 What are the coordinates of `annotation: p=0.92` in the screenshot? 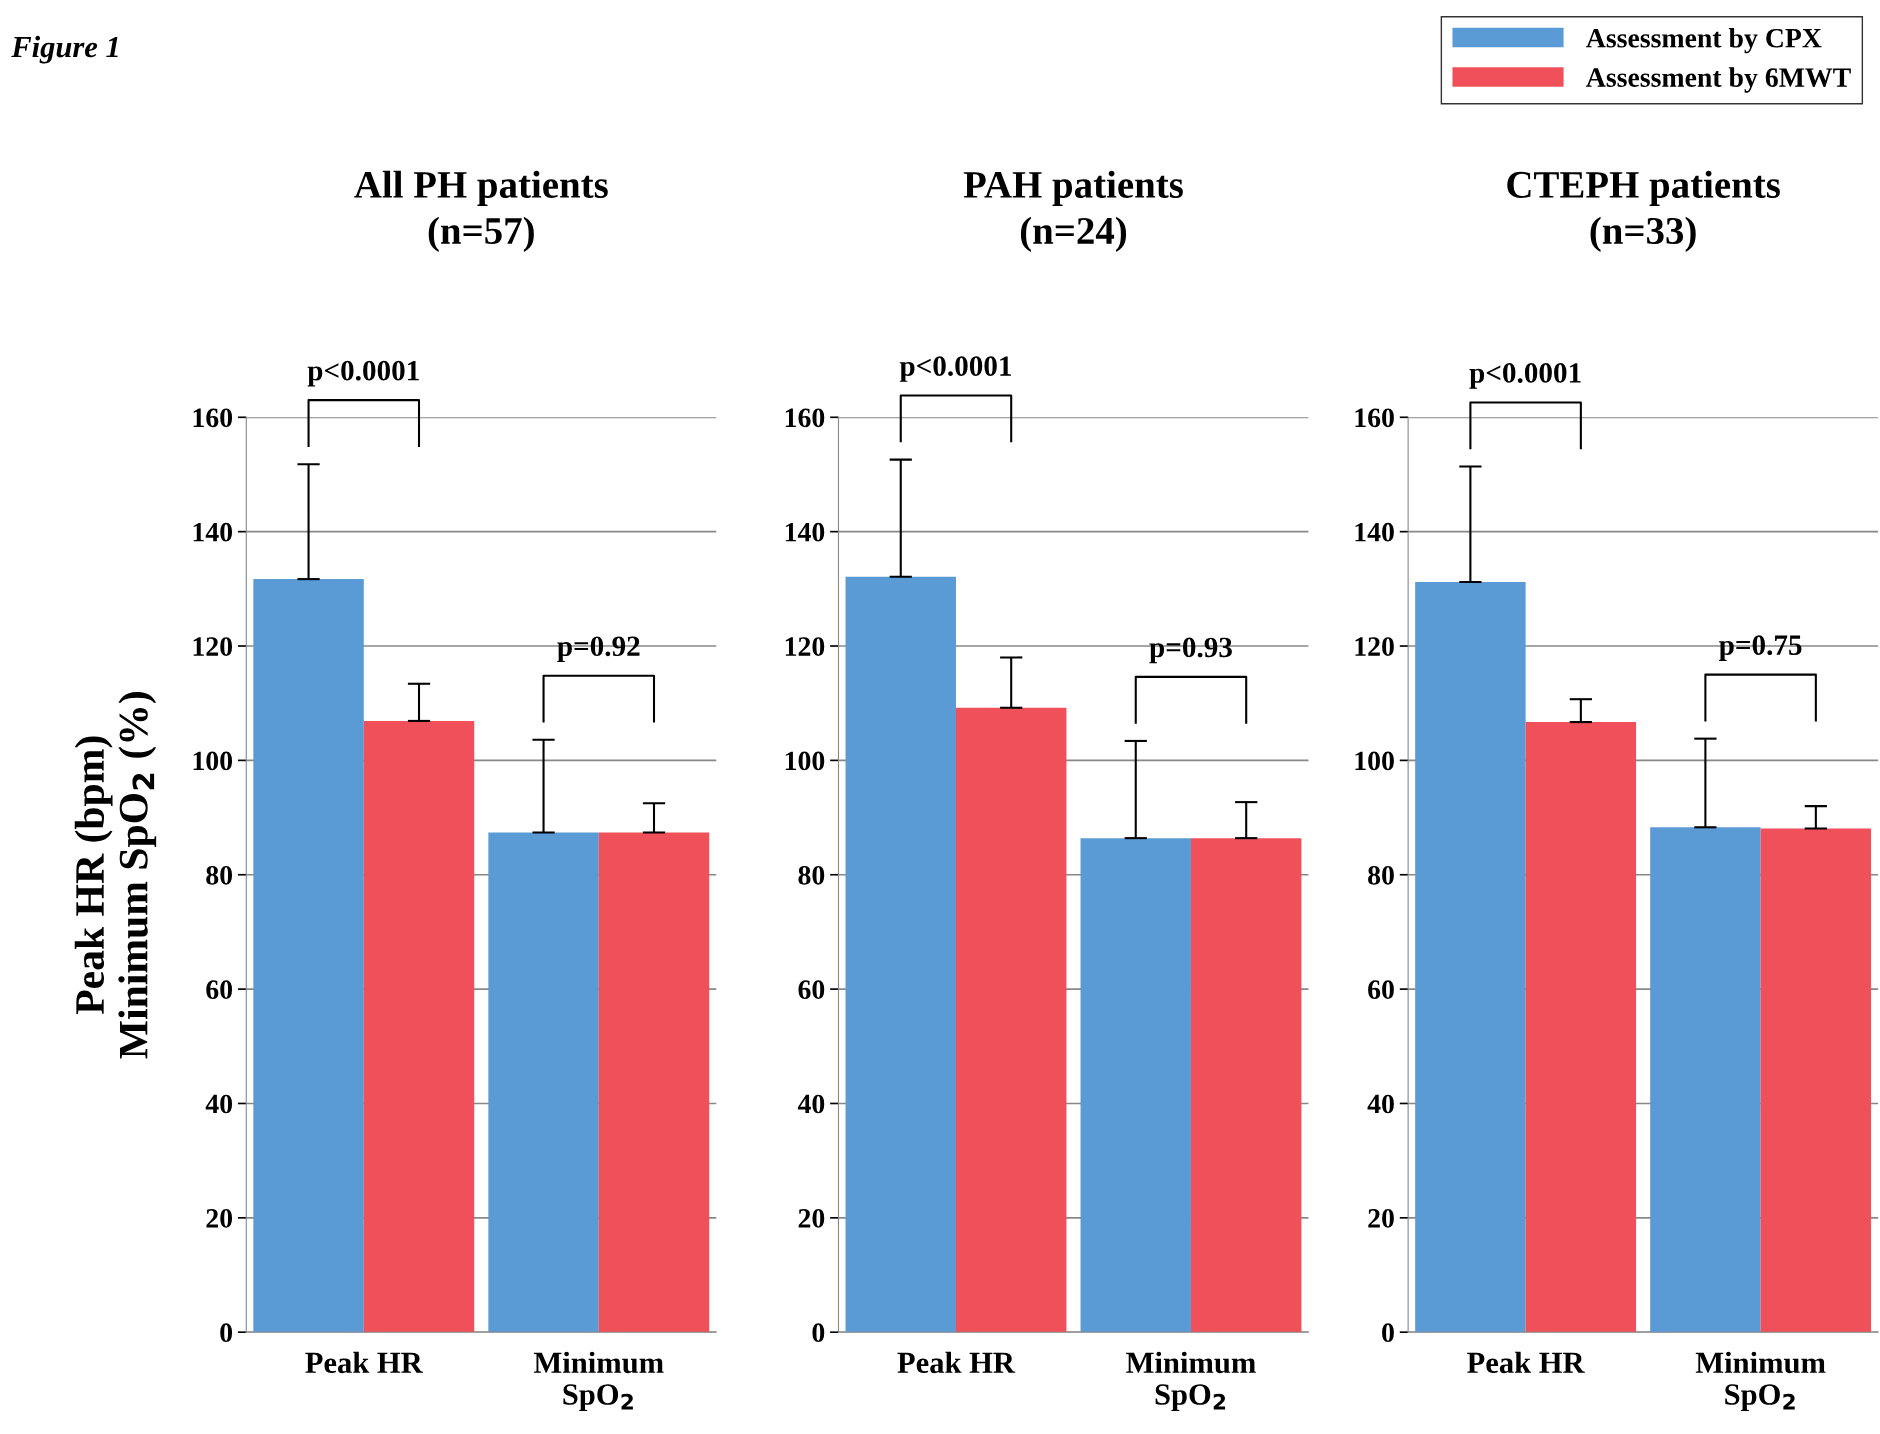 It's located at (598, 649).